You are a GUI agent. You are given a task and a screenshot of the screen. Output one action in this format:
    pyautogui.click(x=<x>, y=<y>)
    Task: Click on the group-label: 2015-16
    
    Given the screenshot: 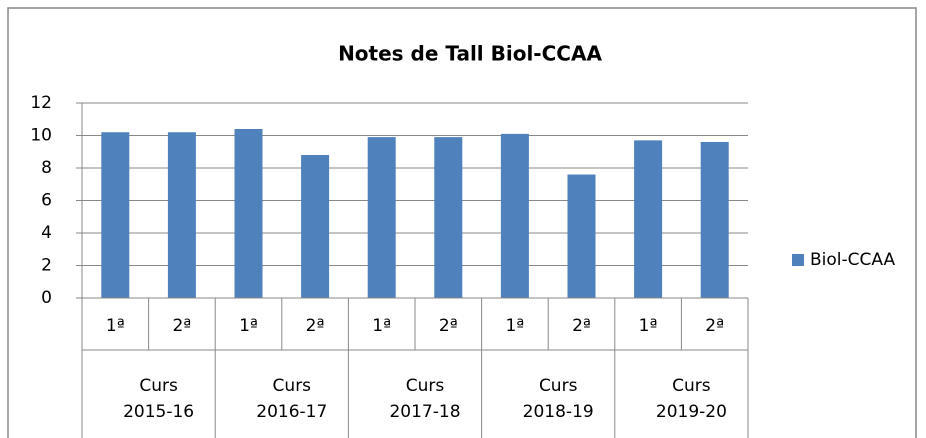 What is the action you would take?
    pyautogui.click(x=158, y=412)
    